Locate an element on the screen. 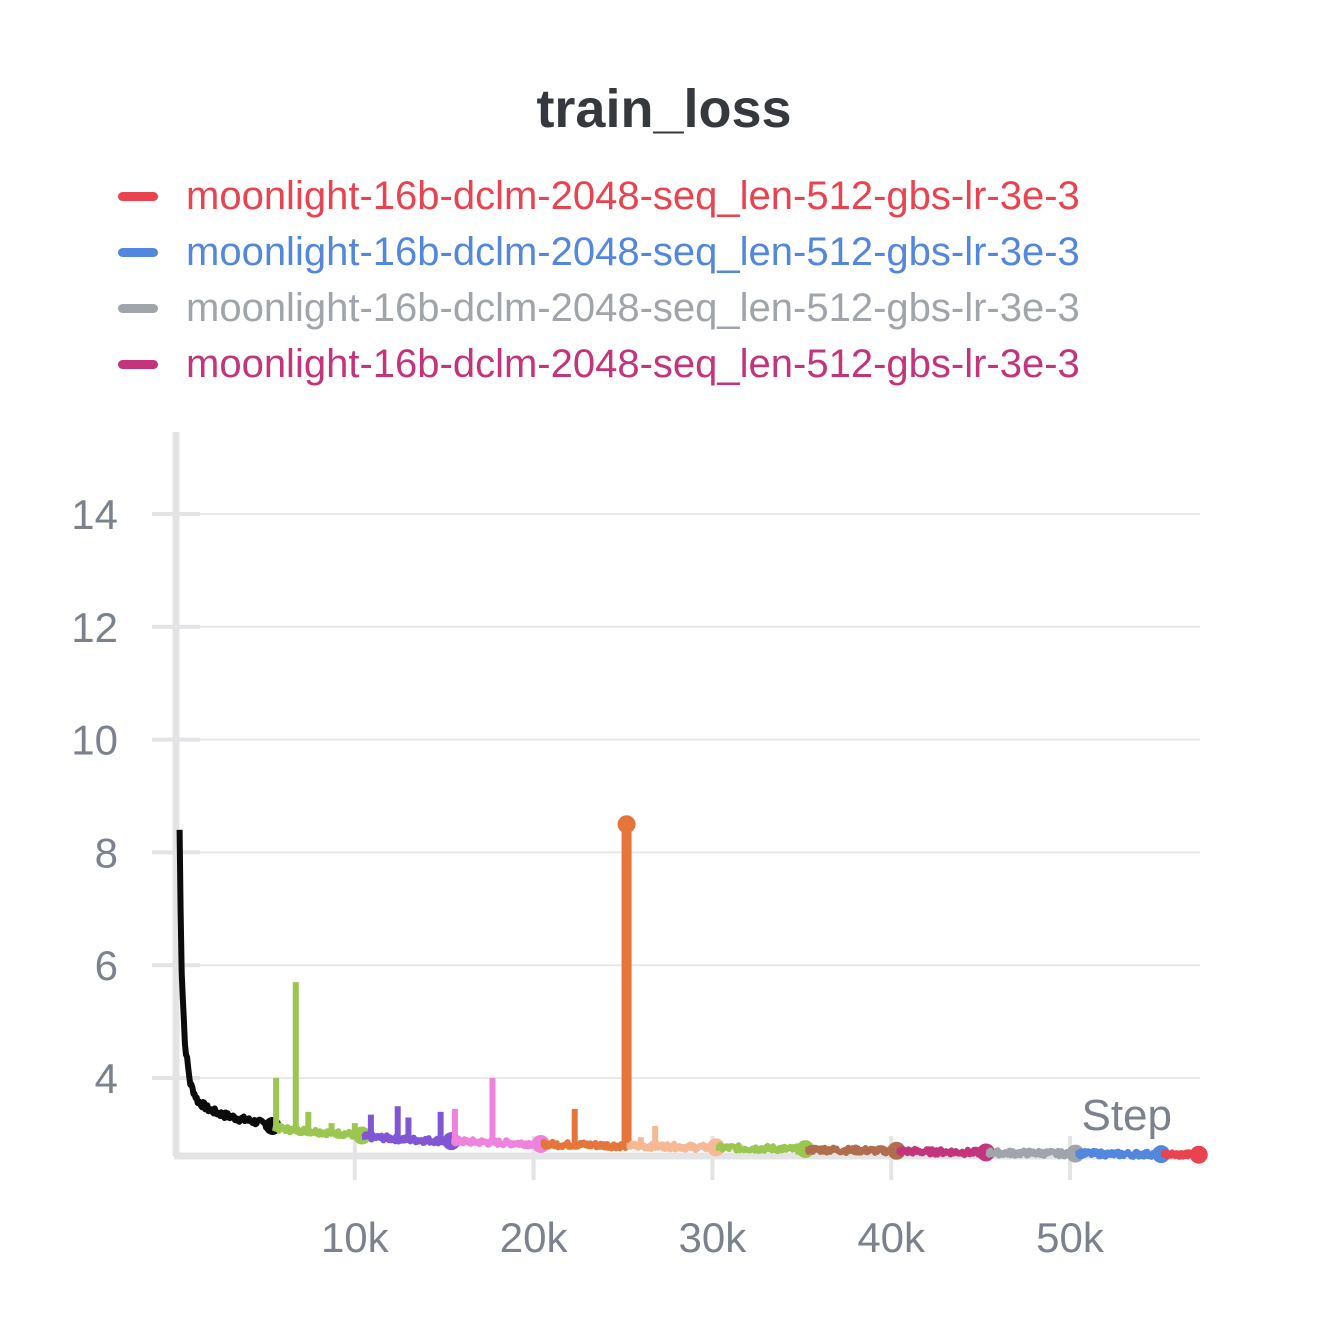  y-tick-label: 14 is located at coordinates (94, 514).